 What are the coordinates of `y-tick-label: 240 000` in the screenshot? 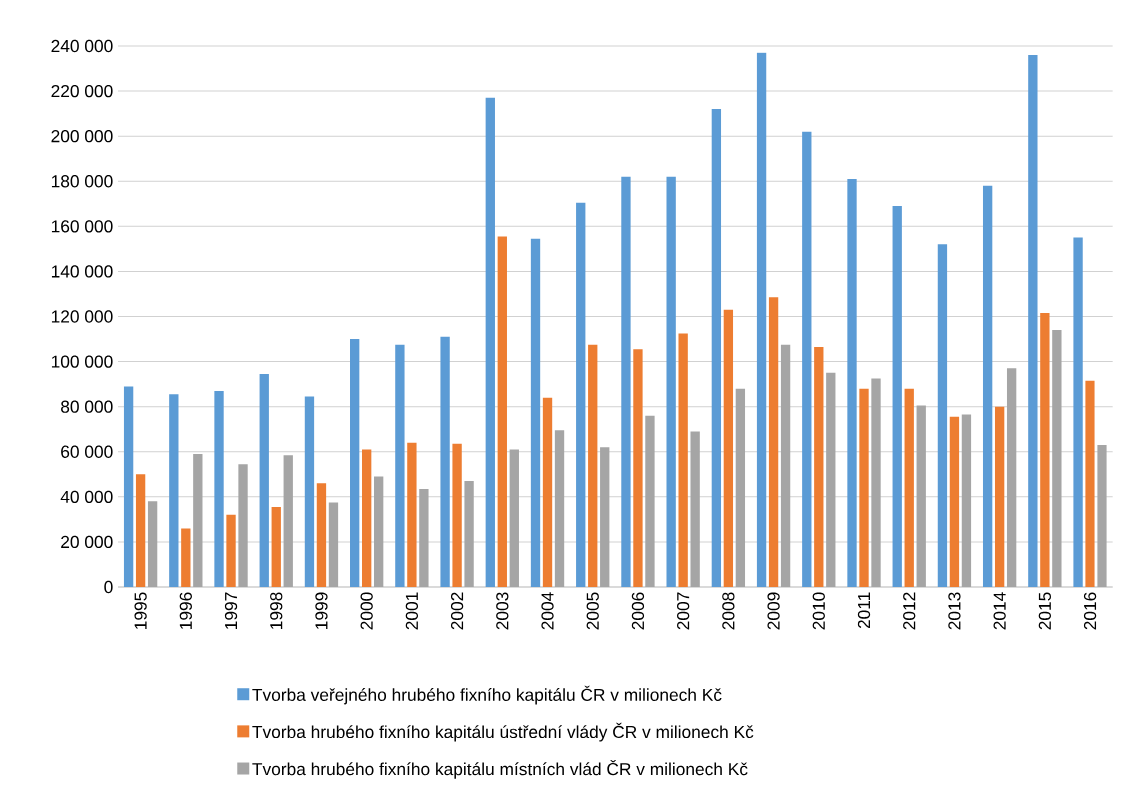 It's located at (82, 46).